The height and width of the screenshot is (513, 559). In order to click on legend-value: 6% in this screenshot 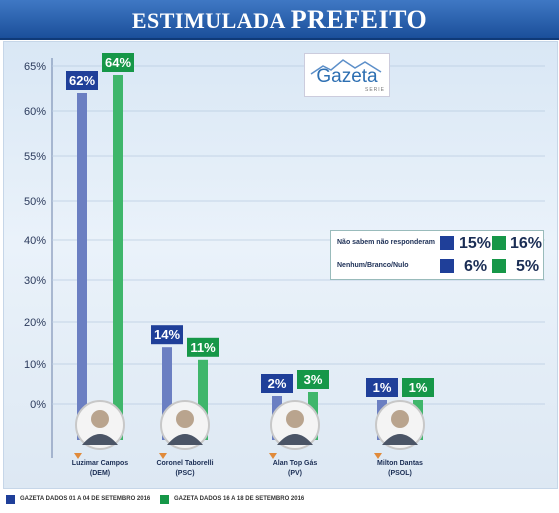, I will do `click(476, 266)`.